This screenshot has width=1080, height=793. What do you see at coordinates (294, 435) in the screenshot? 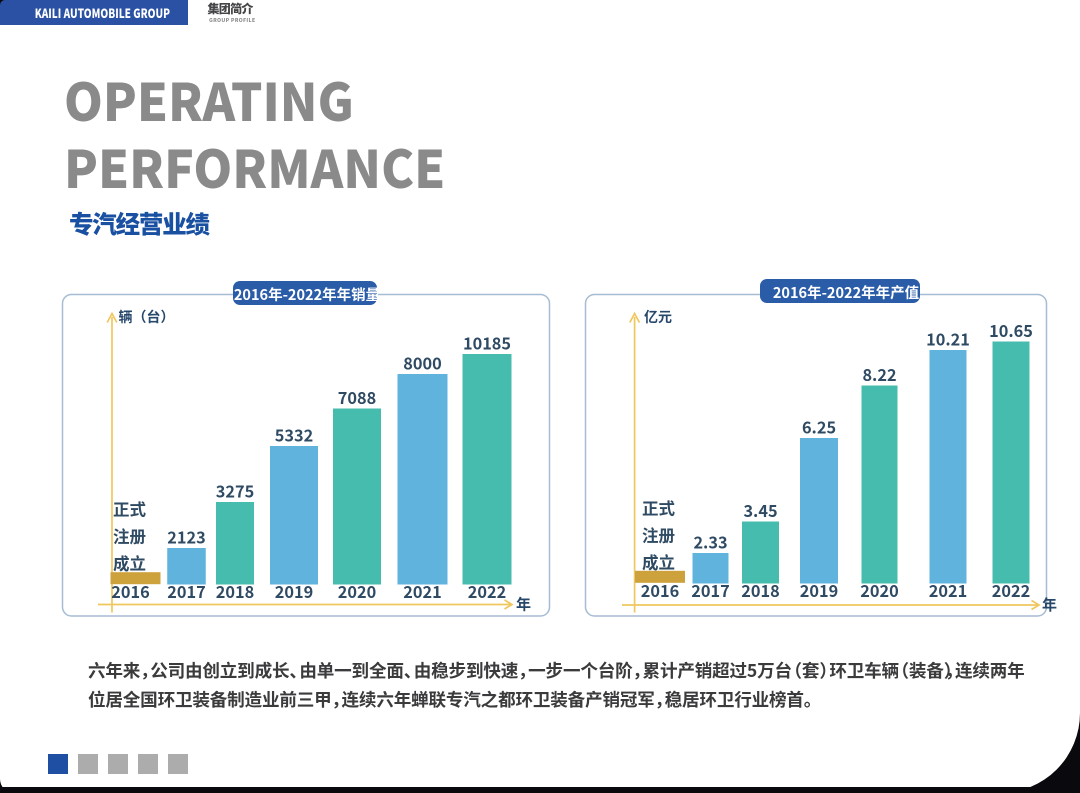
I see `svg-text: 5332` at bounding box center [294, 435].